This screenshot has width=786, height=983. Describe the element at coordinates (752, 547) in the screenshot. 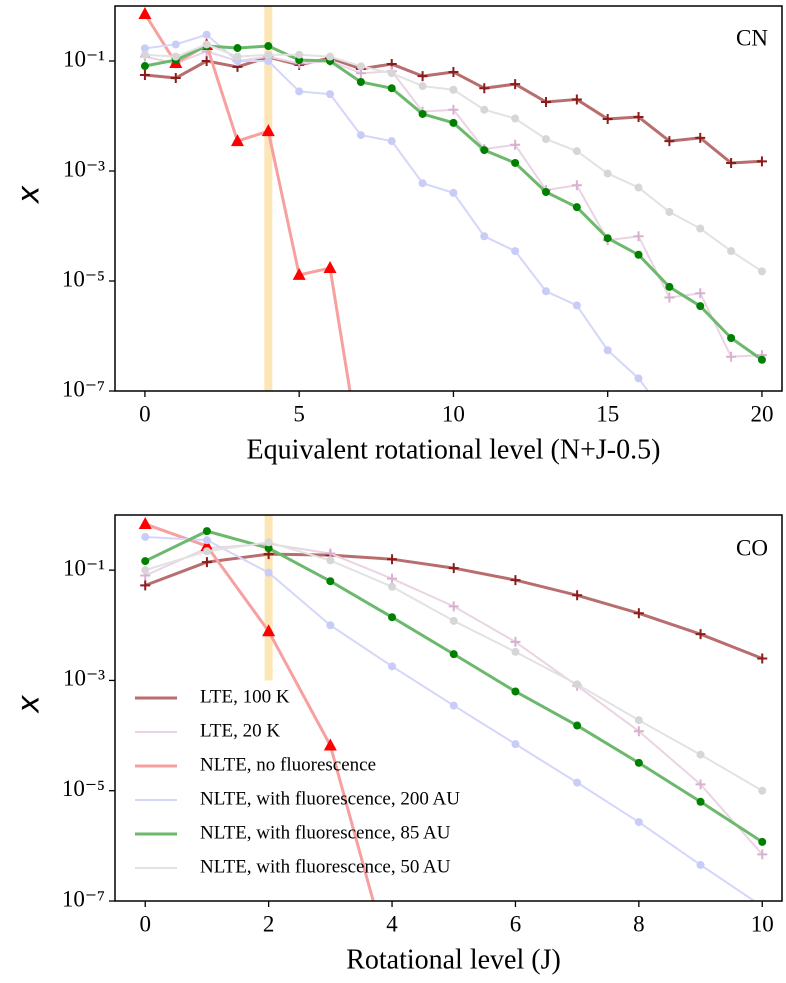

I see `annotation: CO` at that location.